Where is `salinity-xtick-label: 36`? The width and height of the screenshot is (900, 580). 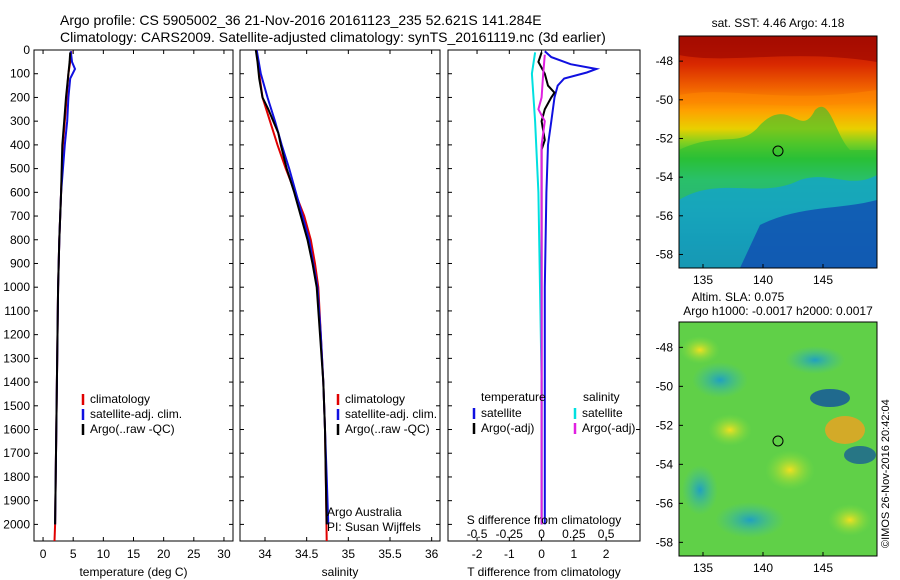 salinity-xtick-label: 36 is located at coordinates (432, 554).